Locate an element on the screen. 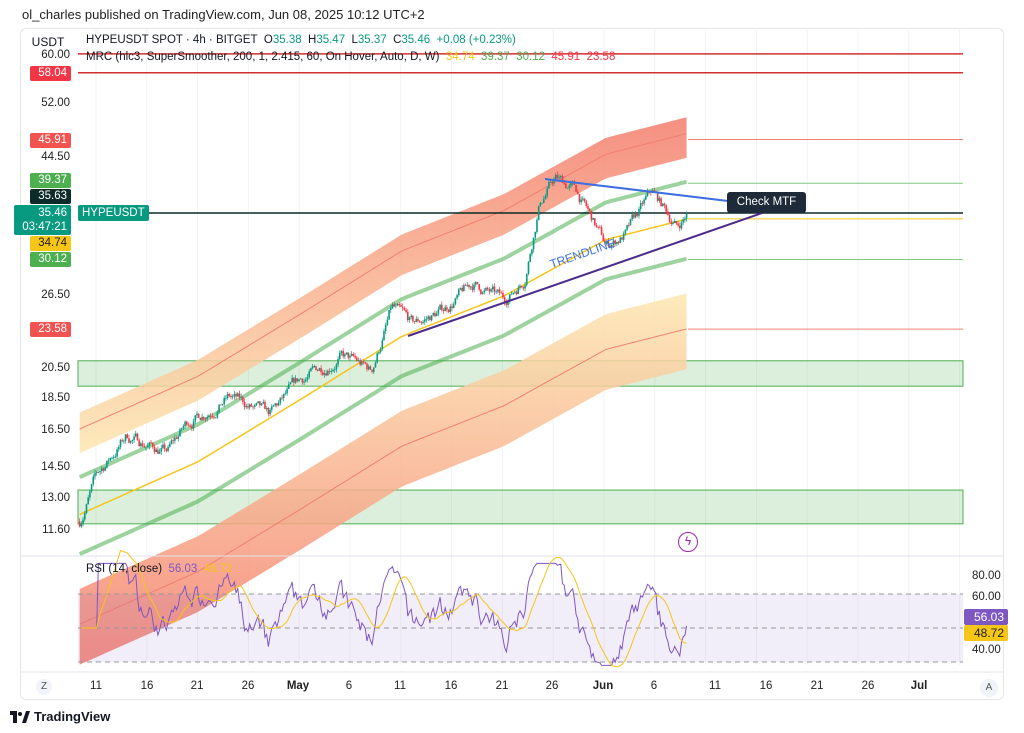  price-tick: 16.50 is located at coordinates (55, 430).